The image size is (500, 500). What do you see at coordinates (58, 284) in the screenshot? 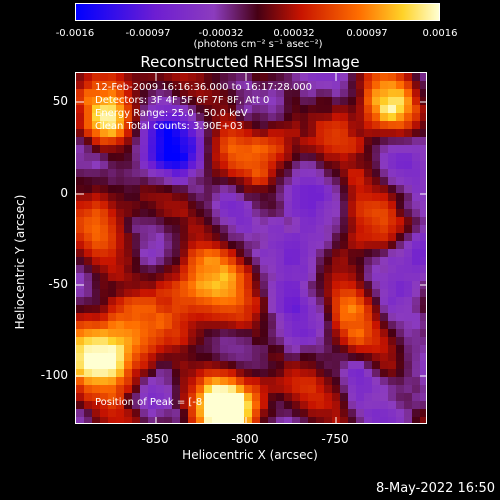
I see `y-tick-label: -50` at bounding box center [58, 284].